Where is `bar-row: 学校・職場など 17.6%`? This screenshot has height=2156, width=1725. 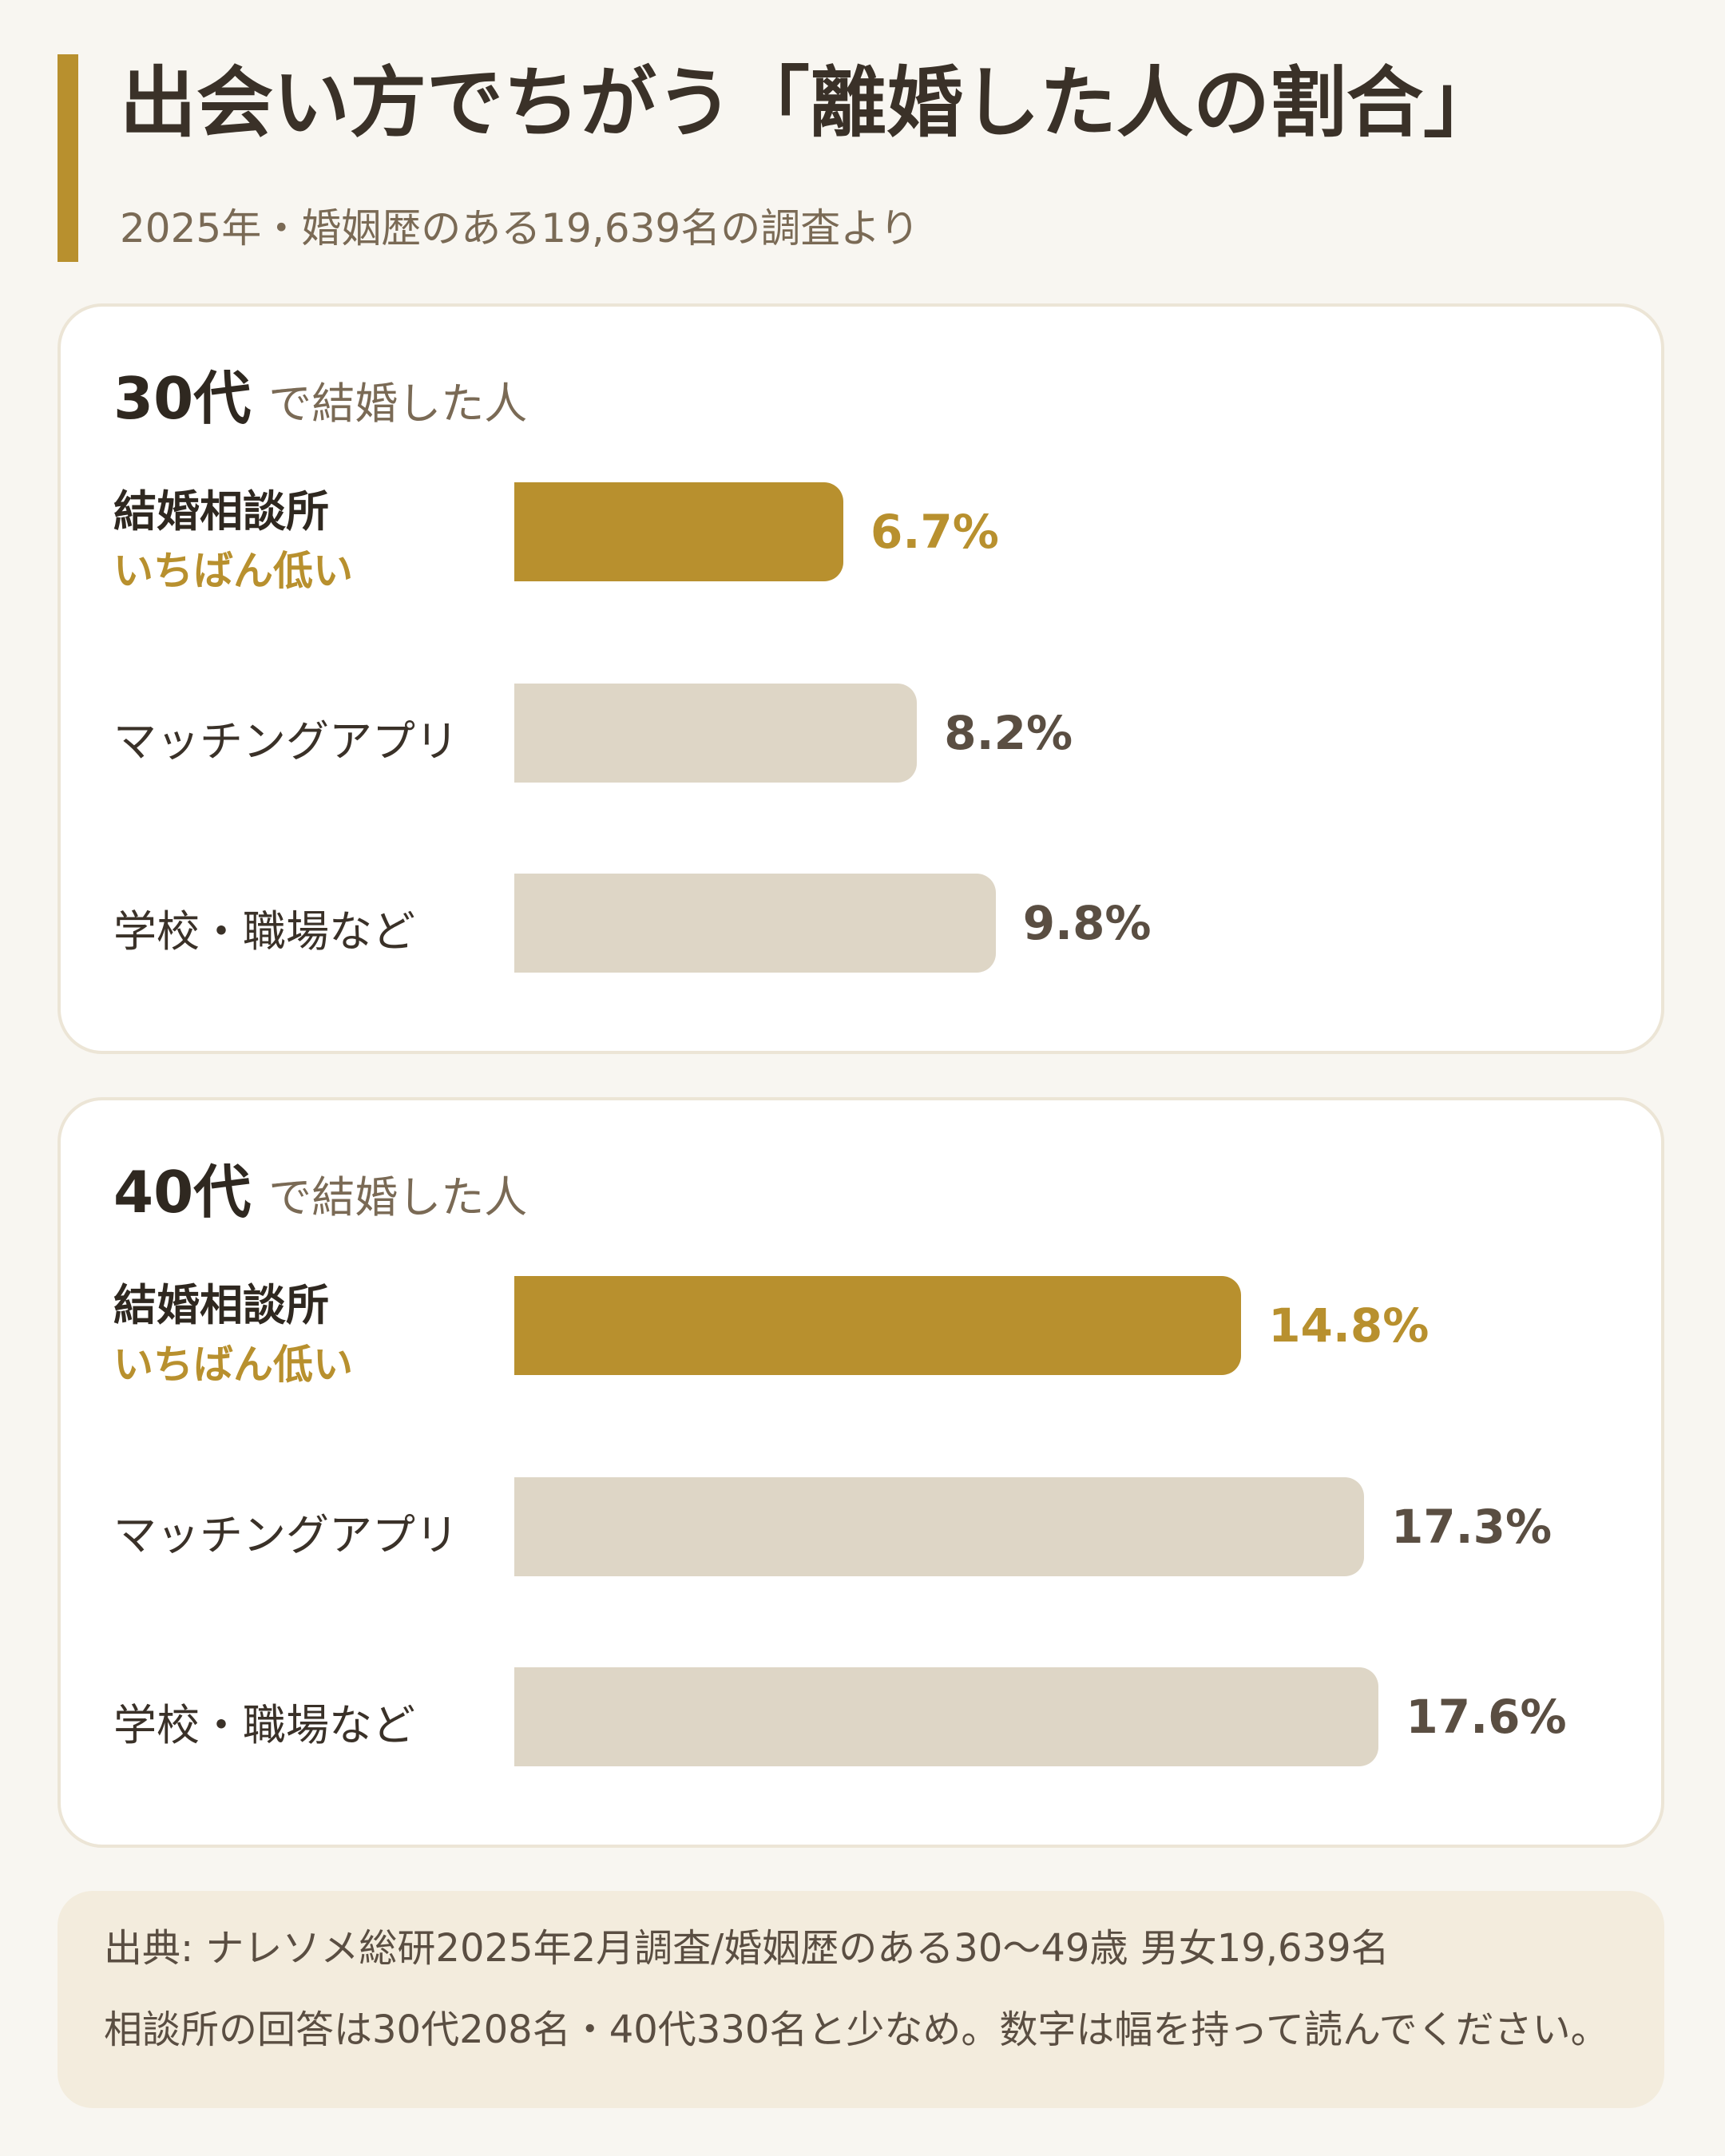
bar-row: 学校・職場など 17.6% is located at coordinates (861, 1716).